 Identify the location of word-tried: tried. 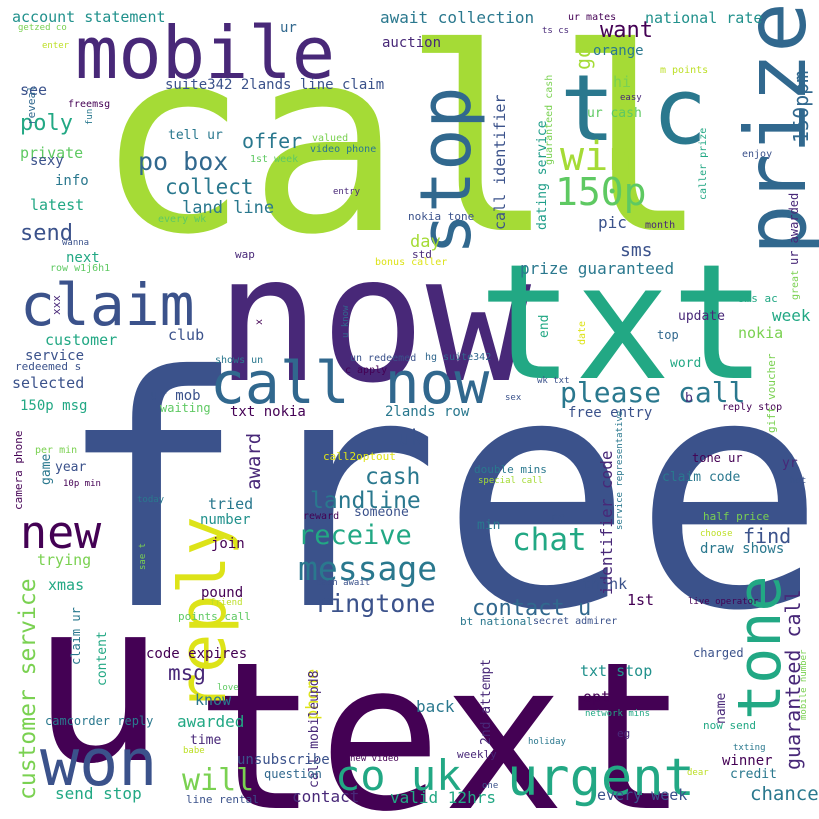
(230, 504).